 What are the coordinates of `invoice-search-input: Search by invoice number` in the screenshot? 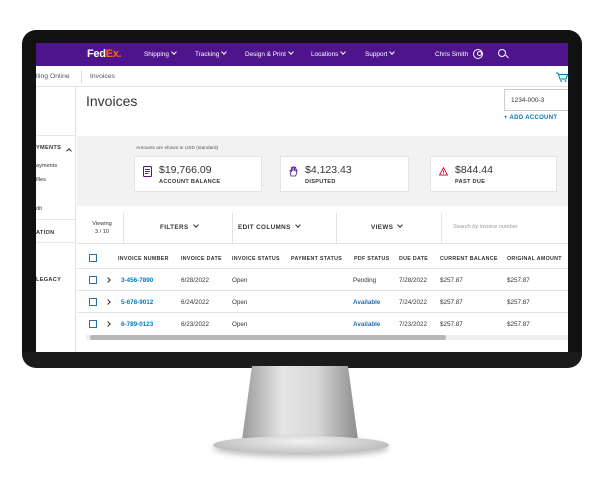 It's located at (485, 227).